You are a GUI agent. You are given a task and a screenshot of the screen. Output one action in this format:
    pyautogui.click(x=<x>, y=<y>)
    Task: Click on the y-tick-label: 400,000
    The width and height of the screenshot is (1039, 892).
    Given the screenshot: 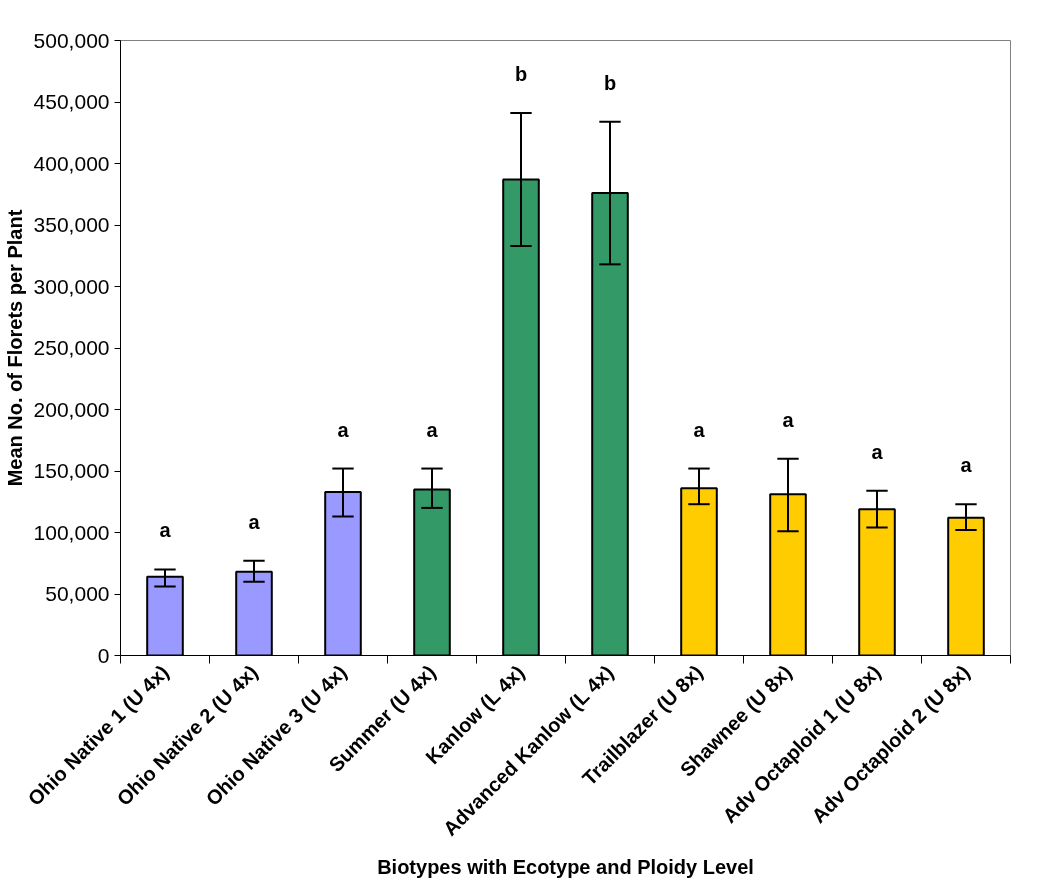 What is the action you would take?
    pyautogui.click(x=71, y=163)
    